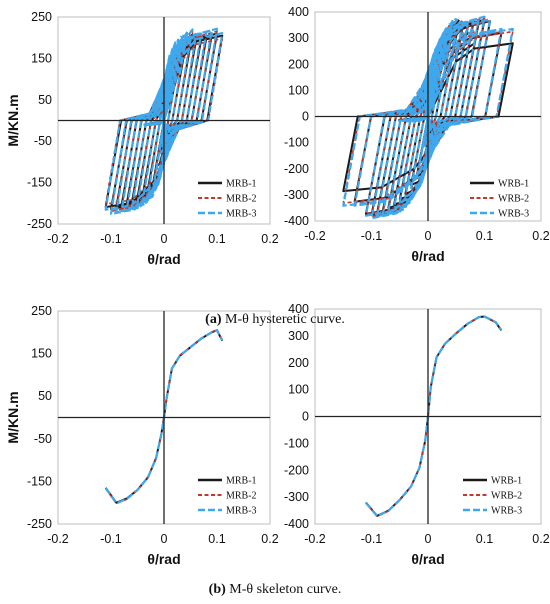 Image resolution: width=550 pixels, height=604 pixels. Describe the element at coordinates (283, 319) in the screenshot. I see `caption-a-text: M-θ hysteretic curve.` at that location.